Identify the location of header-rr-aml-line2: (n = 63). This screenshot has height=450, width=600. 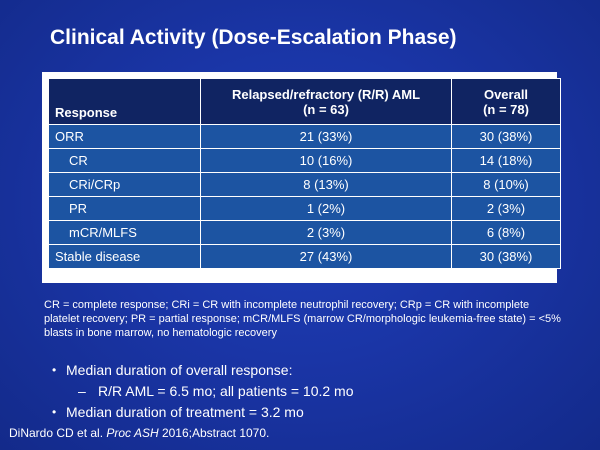
(326, 109).